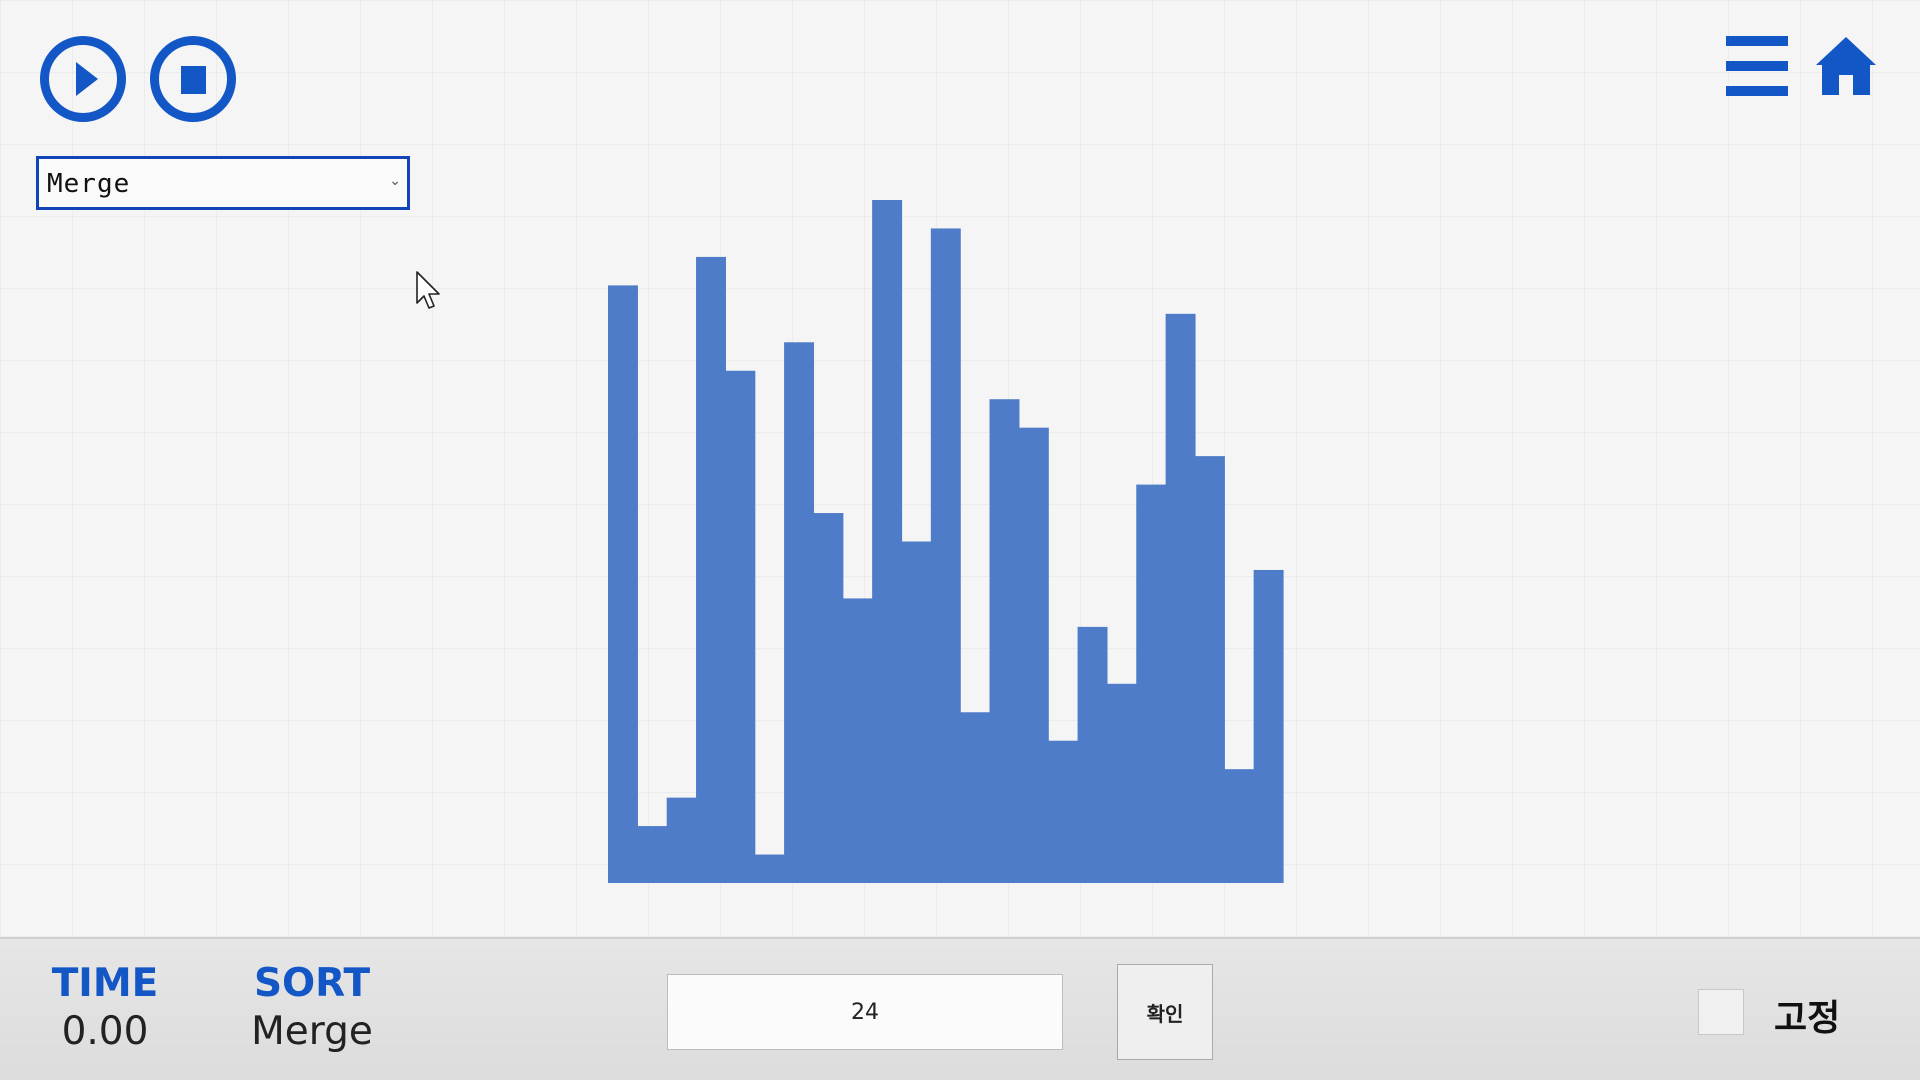  I want to click on chevron-down-icon: ⌄, so click(395, 181).